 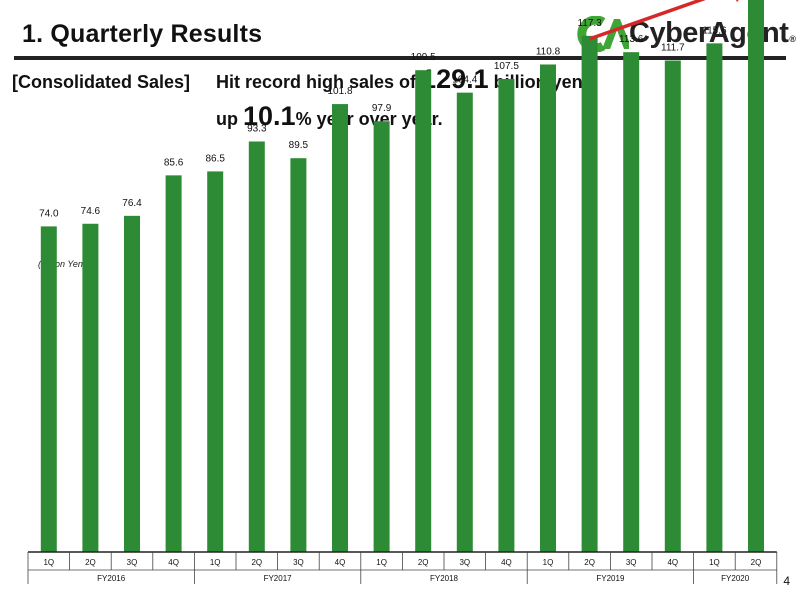 I want to click on x-tick-label-17: 1Q, so click(x=714, y=562).